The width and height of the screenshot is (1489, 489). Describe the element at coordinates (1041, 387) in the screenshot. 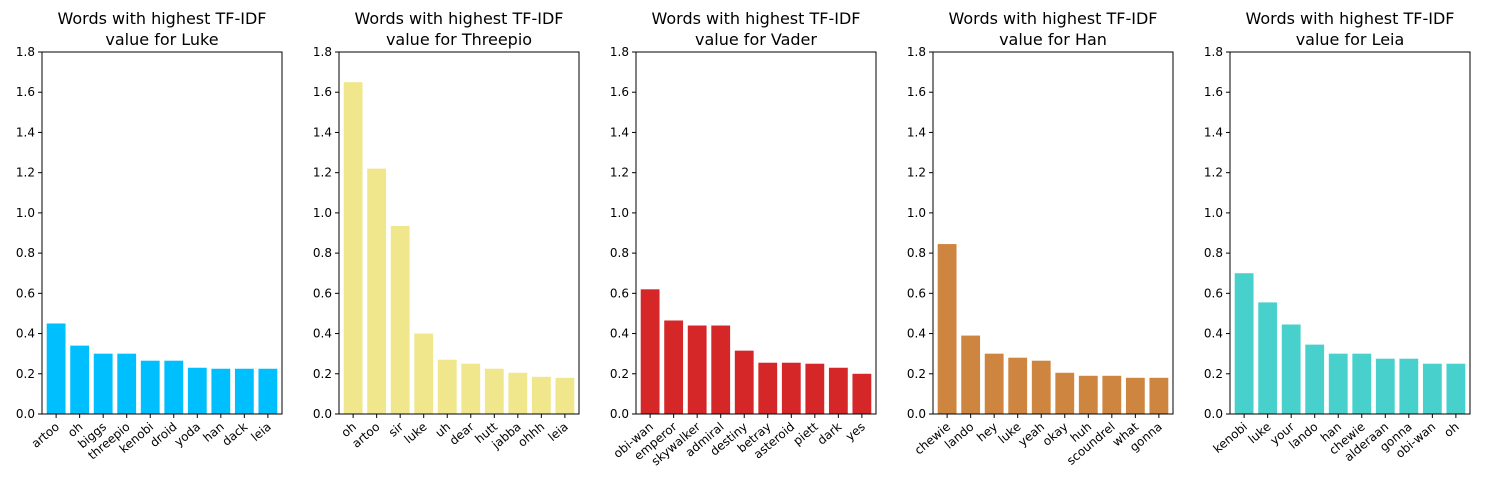

I see `bar-yeah` at that location.